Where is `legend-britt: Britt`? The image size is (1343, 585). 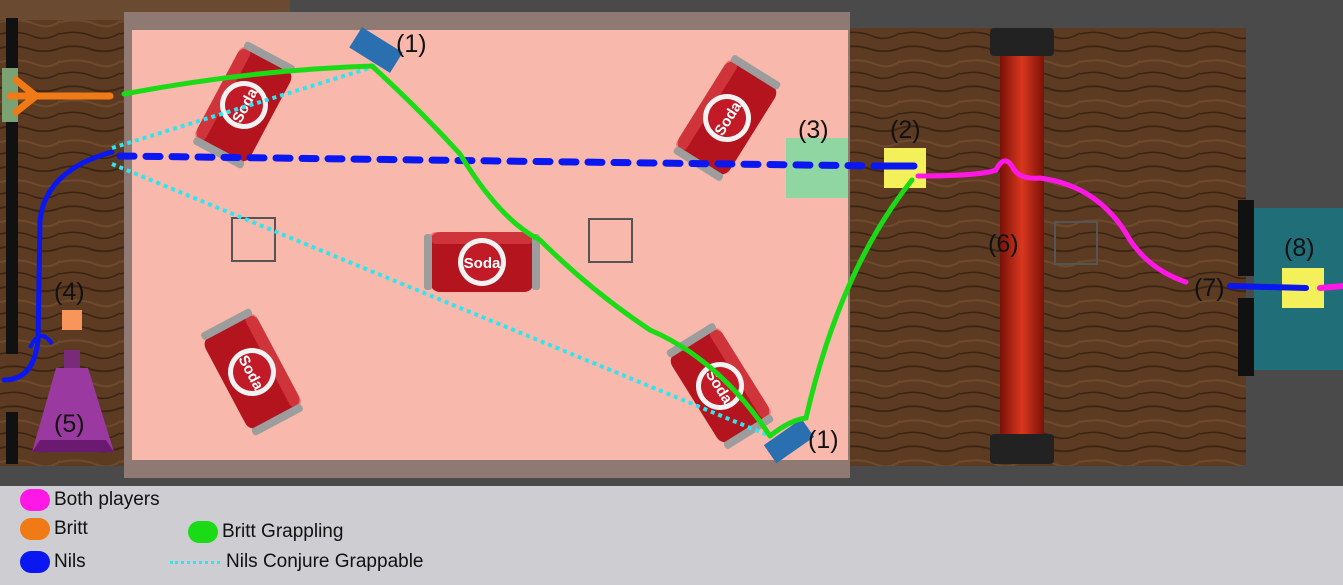 legend-britt: Britt is located at coordinates (54, 529).